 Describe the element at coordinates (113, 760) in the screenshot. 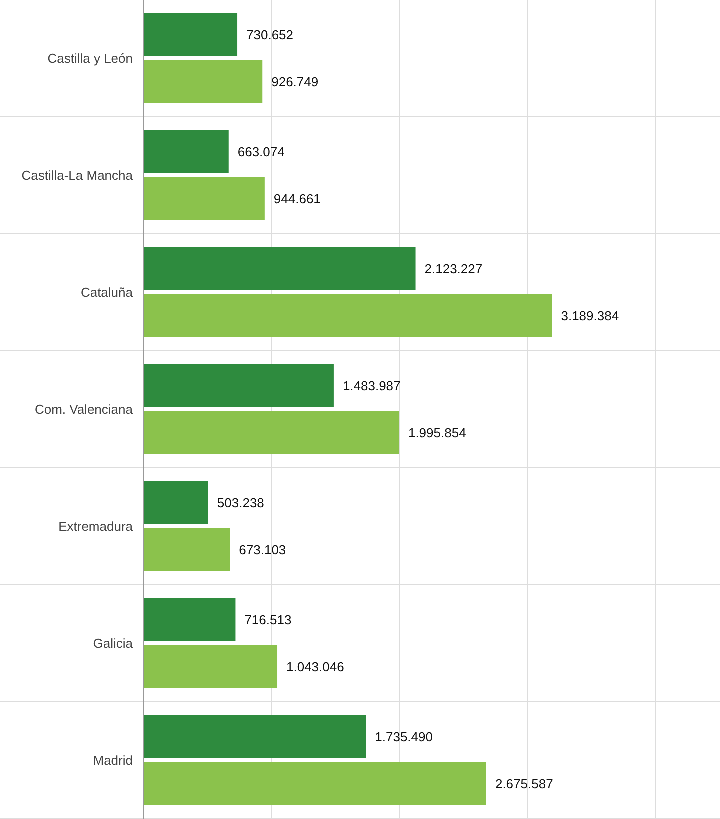

I see `y-tick-label: Madrid` at that location.